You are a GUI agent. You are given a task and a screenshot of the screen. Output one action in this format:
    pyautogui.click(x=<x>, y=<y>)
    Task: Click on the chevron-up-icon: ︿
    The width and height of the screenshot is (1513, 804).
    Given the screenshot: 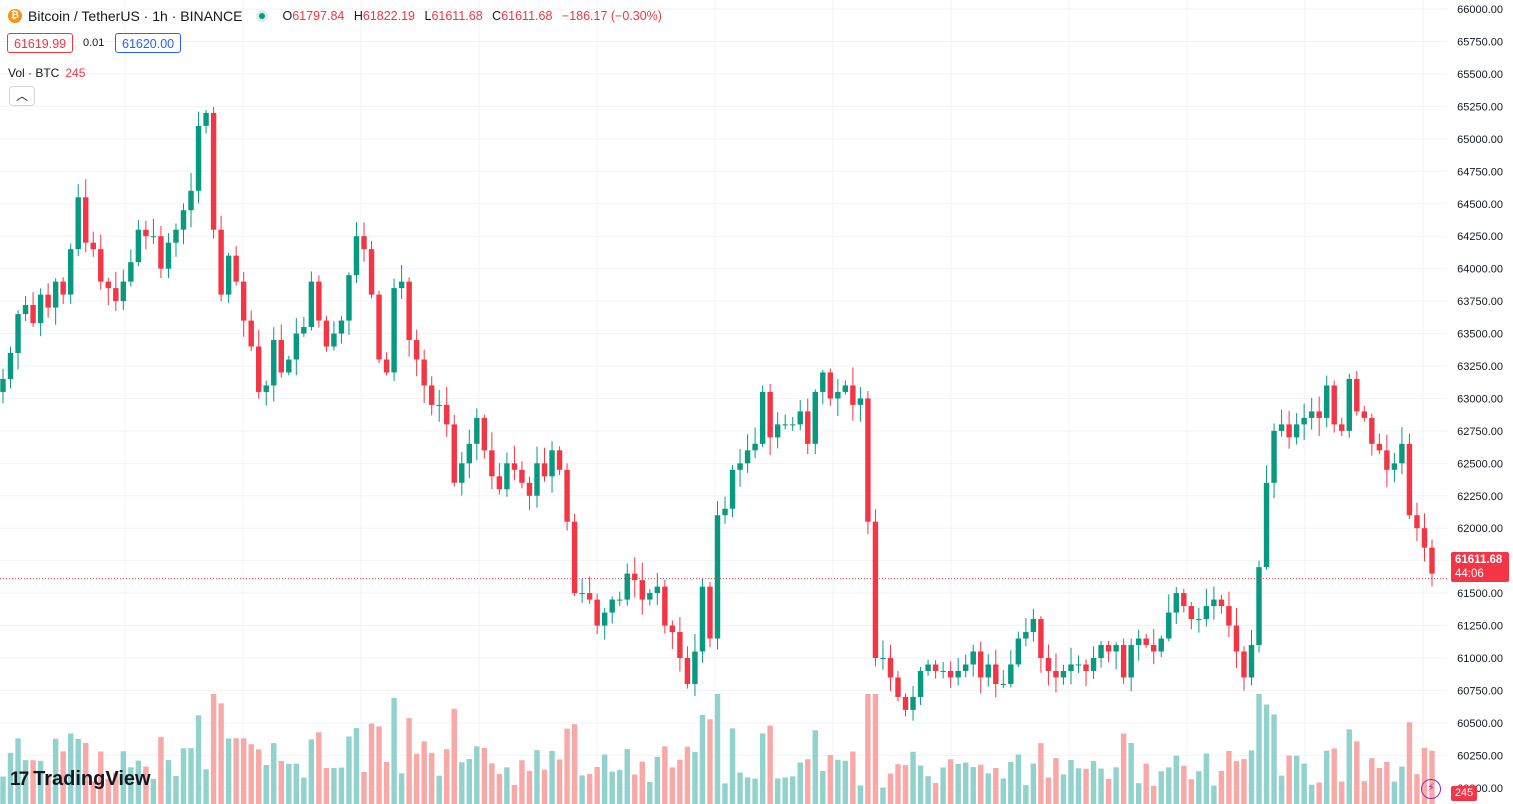 What is the action you would take?
    pyautogui.click(x=22, y=96)
    